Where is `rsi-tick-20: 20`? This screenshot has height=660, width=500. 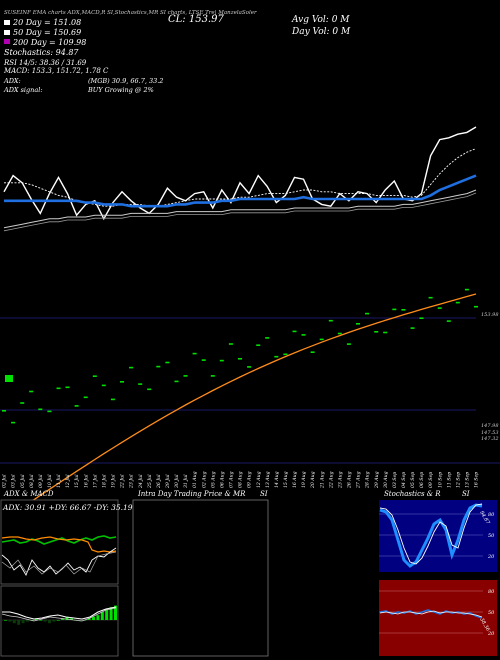
rsi-tick-20: 20 is located at coordinates (491, 634).